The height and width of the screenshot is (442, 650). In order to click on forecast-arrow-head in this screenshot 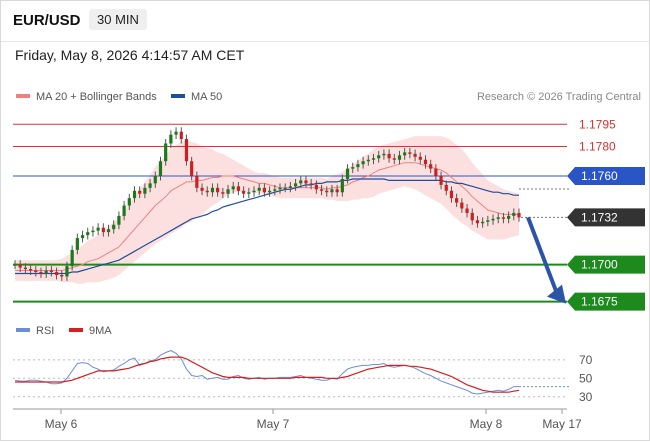, I will do `click(556, 294)`.